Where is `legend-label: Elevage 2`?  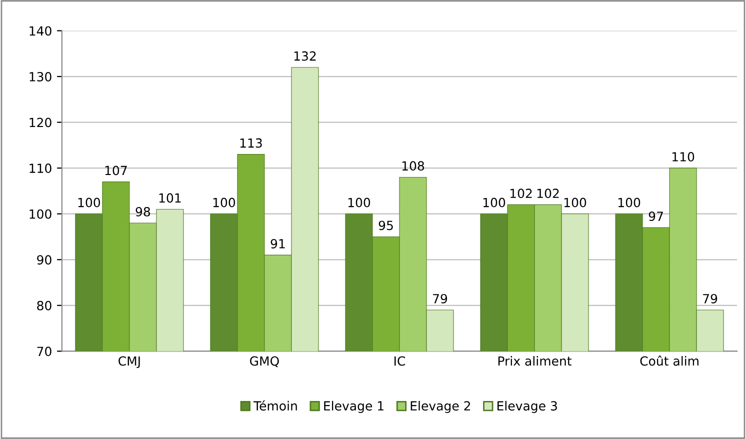
legend-label: Elevage 2 is located at coordinates (440, 407).